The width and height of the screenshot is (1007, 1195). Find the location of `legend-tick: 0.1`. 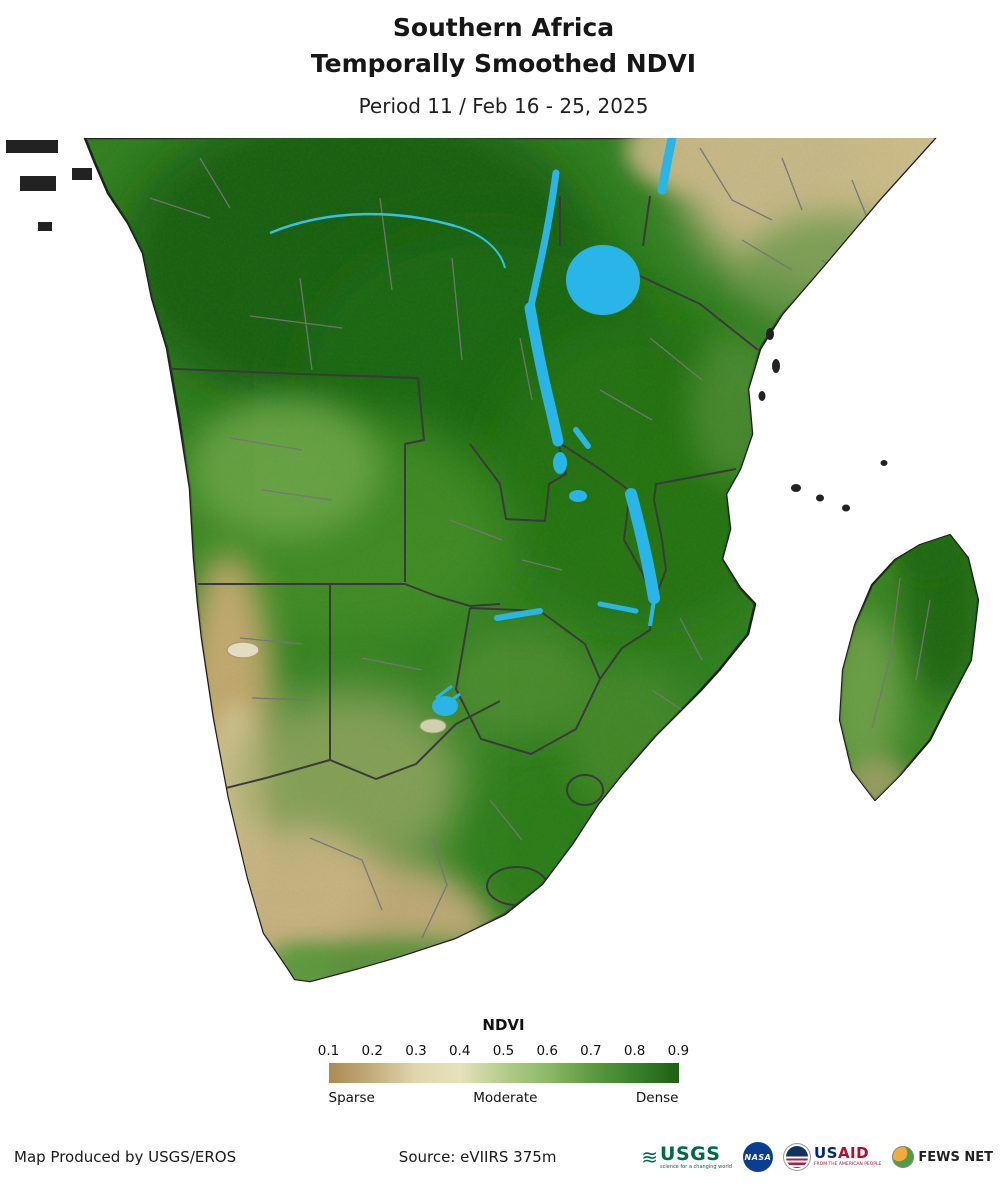

legend-tick: 0.1 is located at coordinates (328, 1051).